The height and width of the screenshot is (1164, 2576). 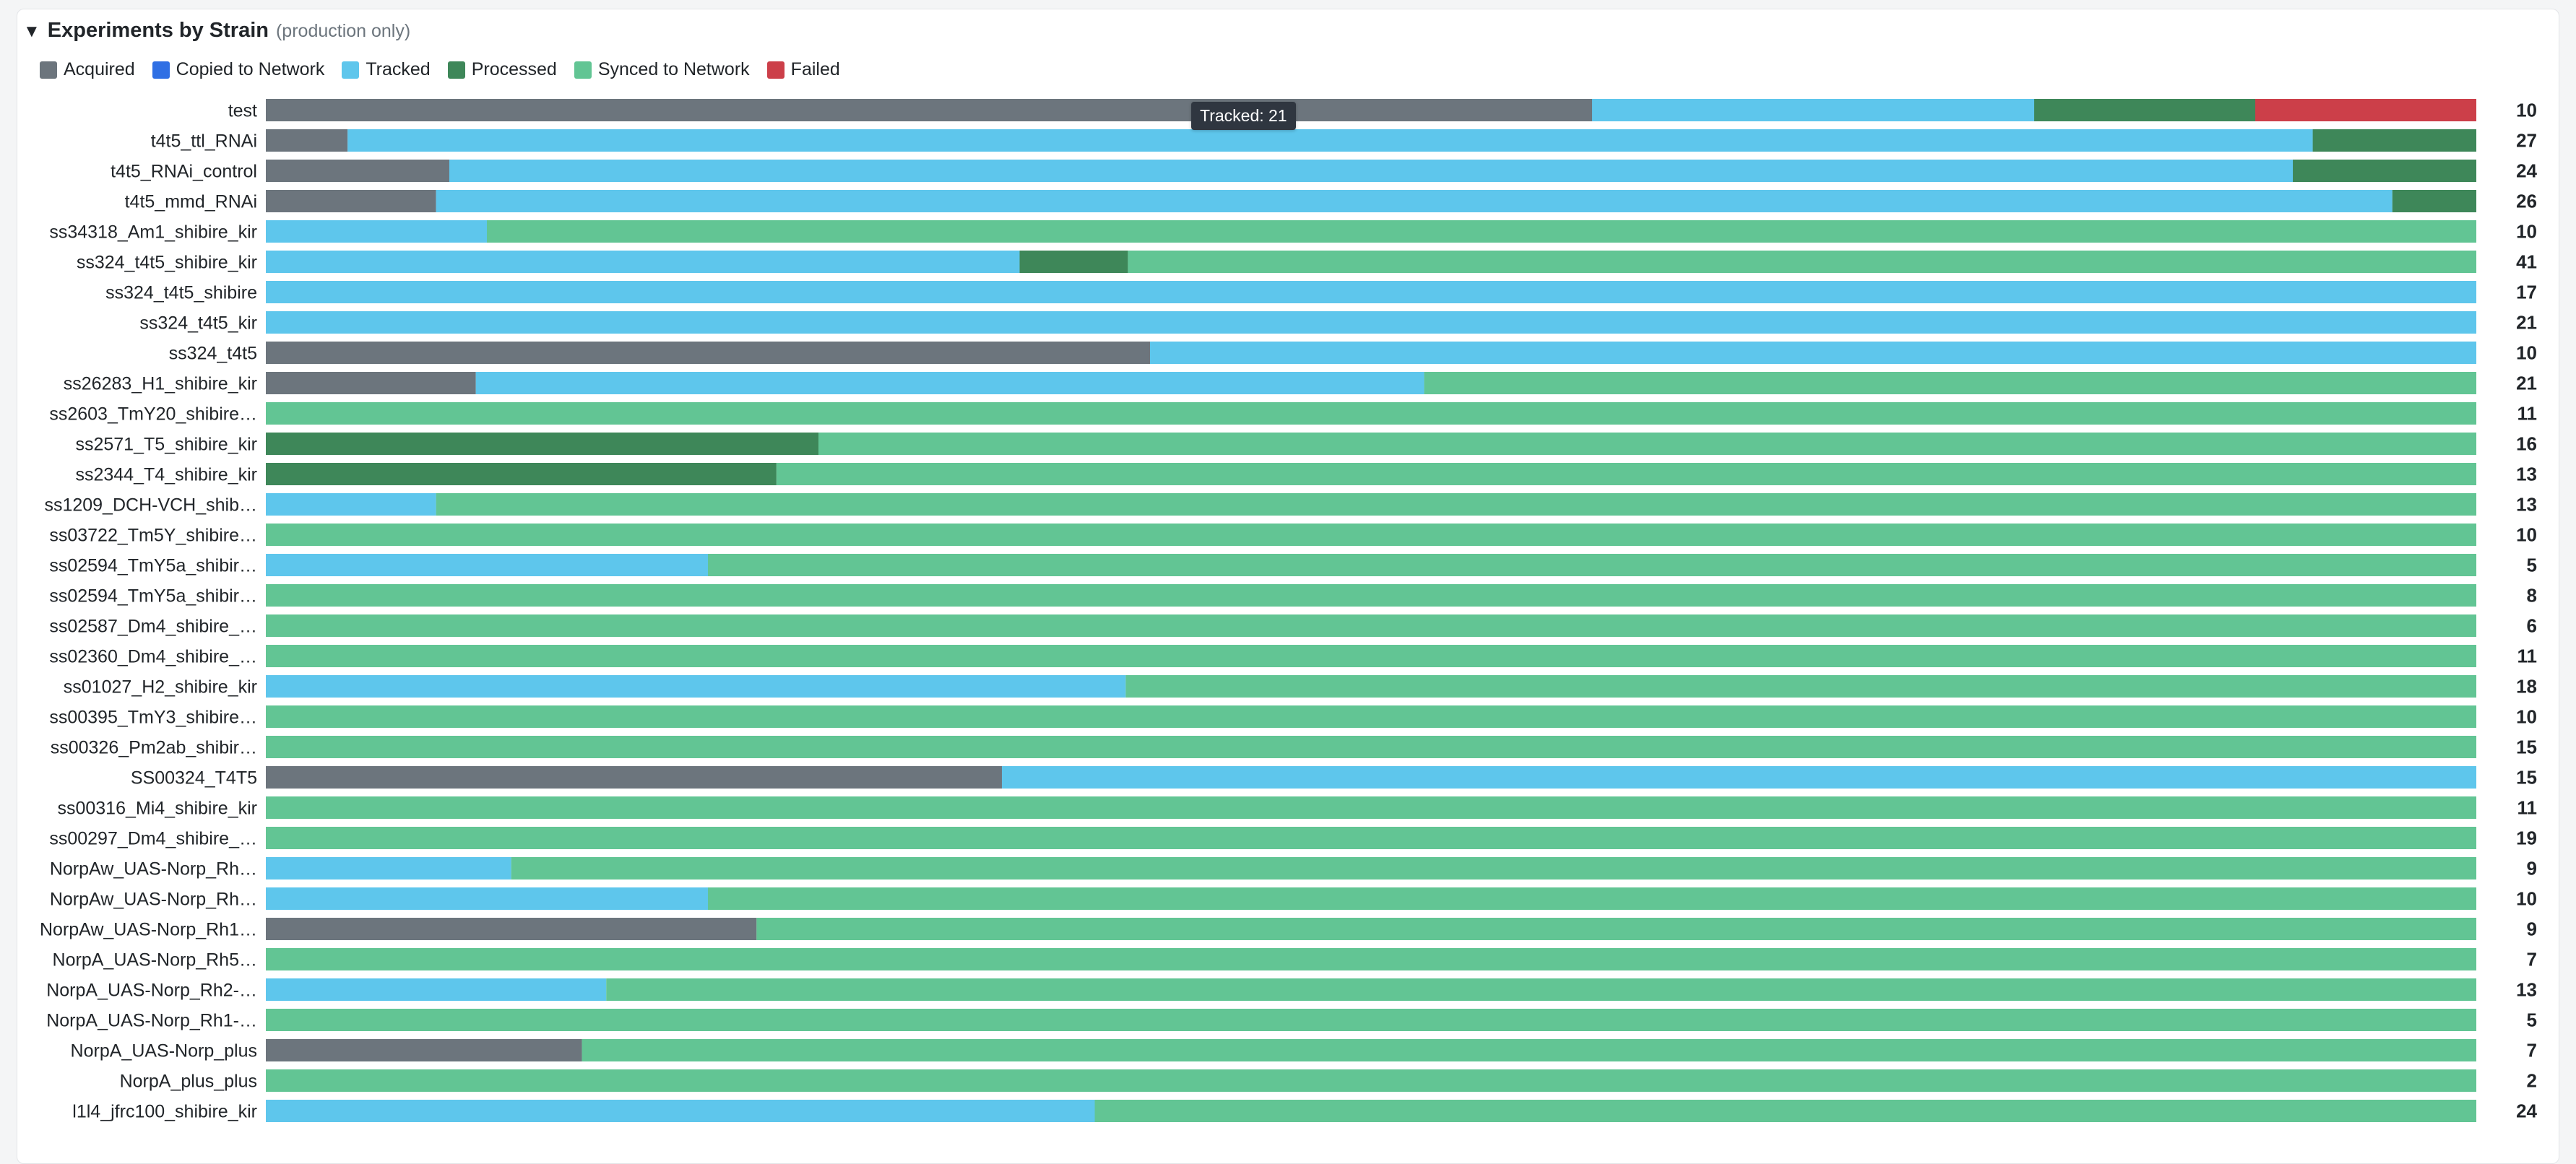 What do you see at coordinates (87, 70) in the screenshot?
I see `legend-item-acquired: Acquired` at bounding box center [87, 70].